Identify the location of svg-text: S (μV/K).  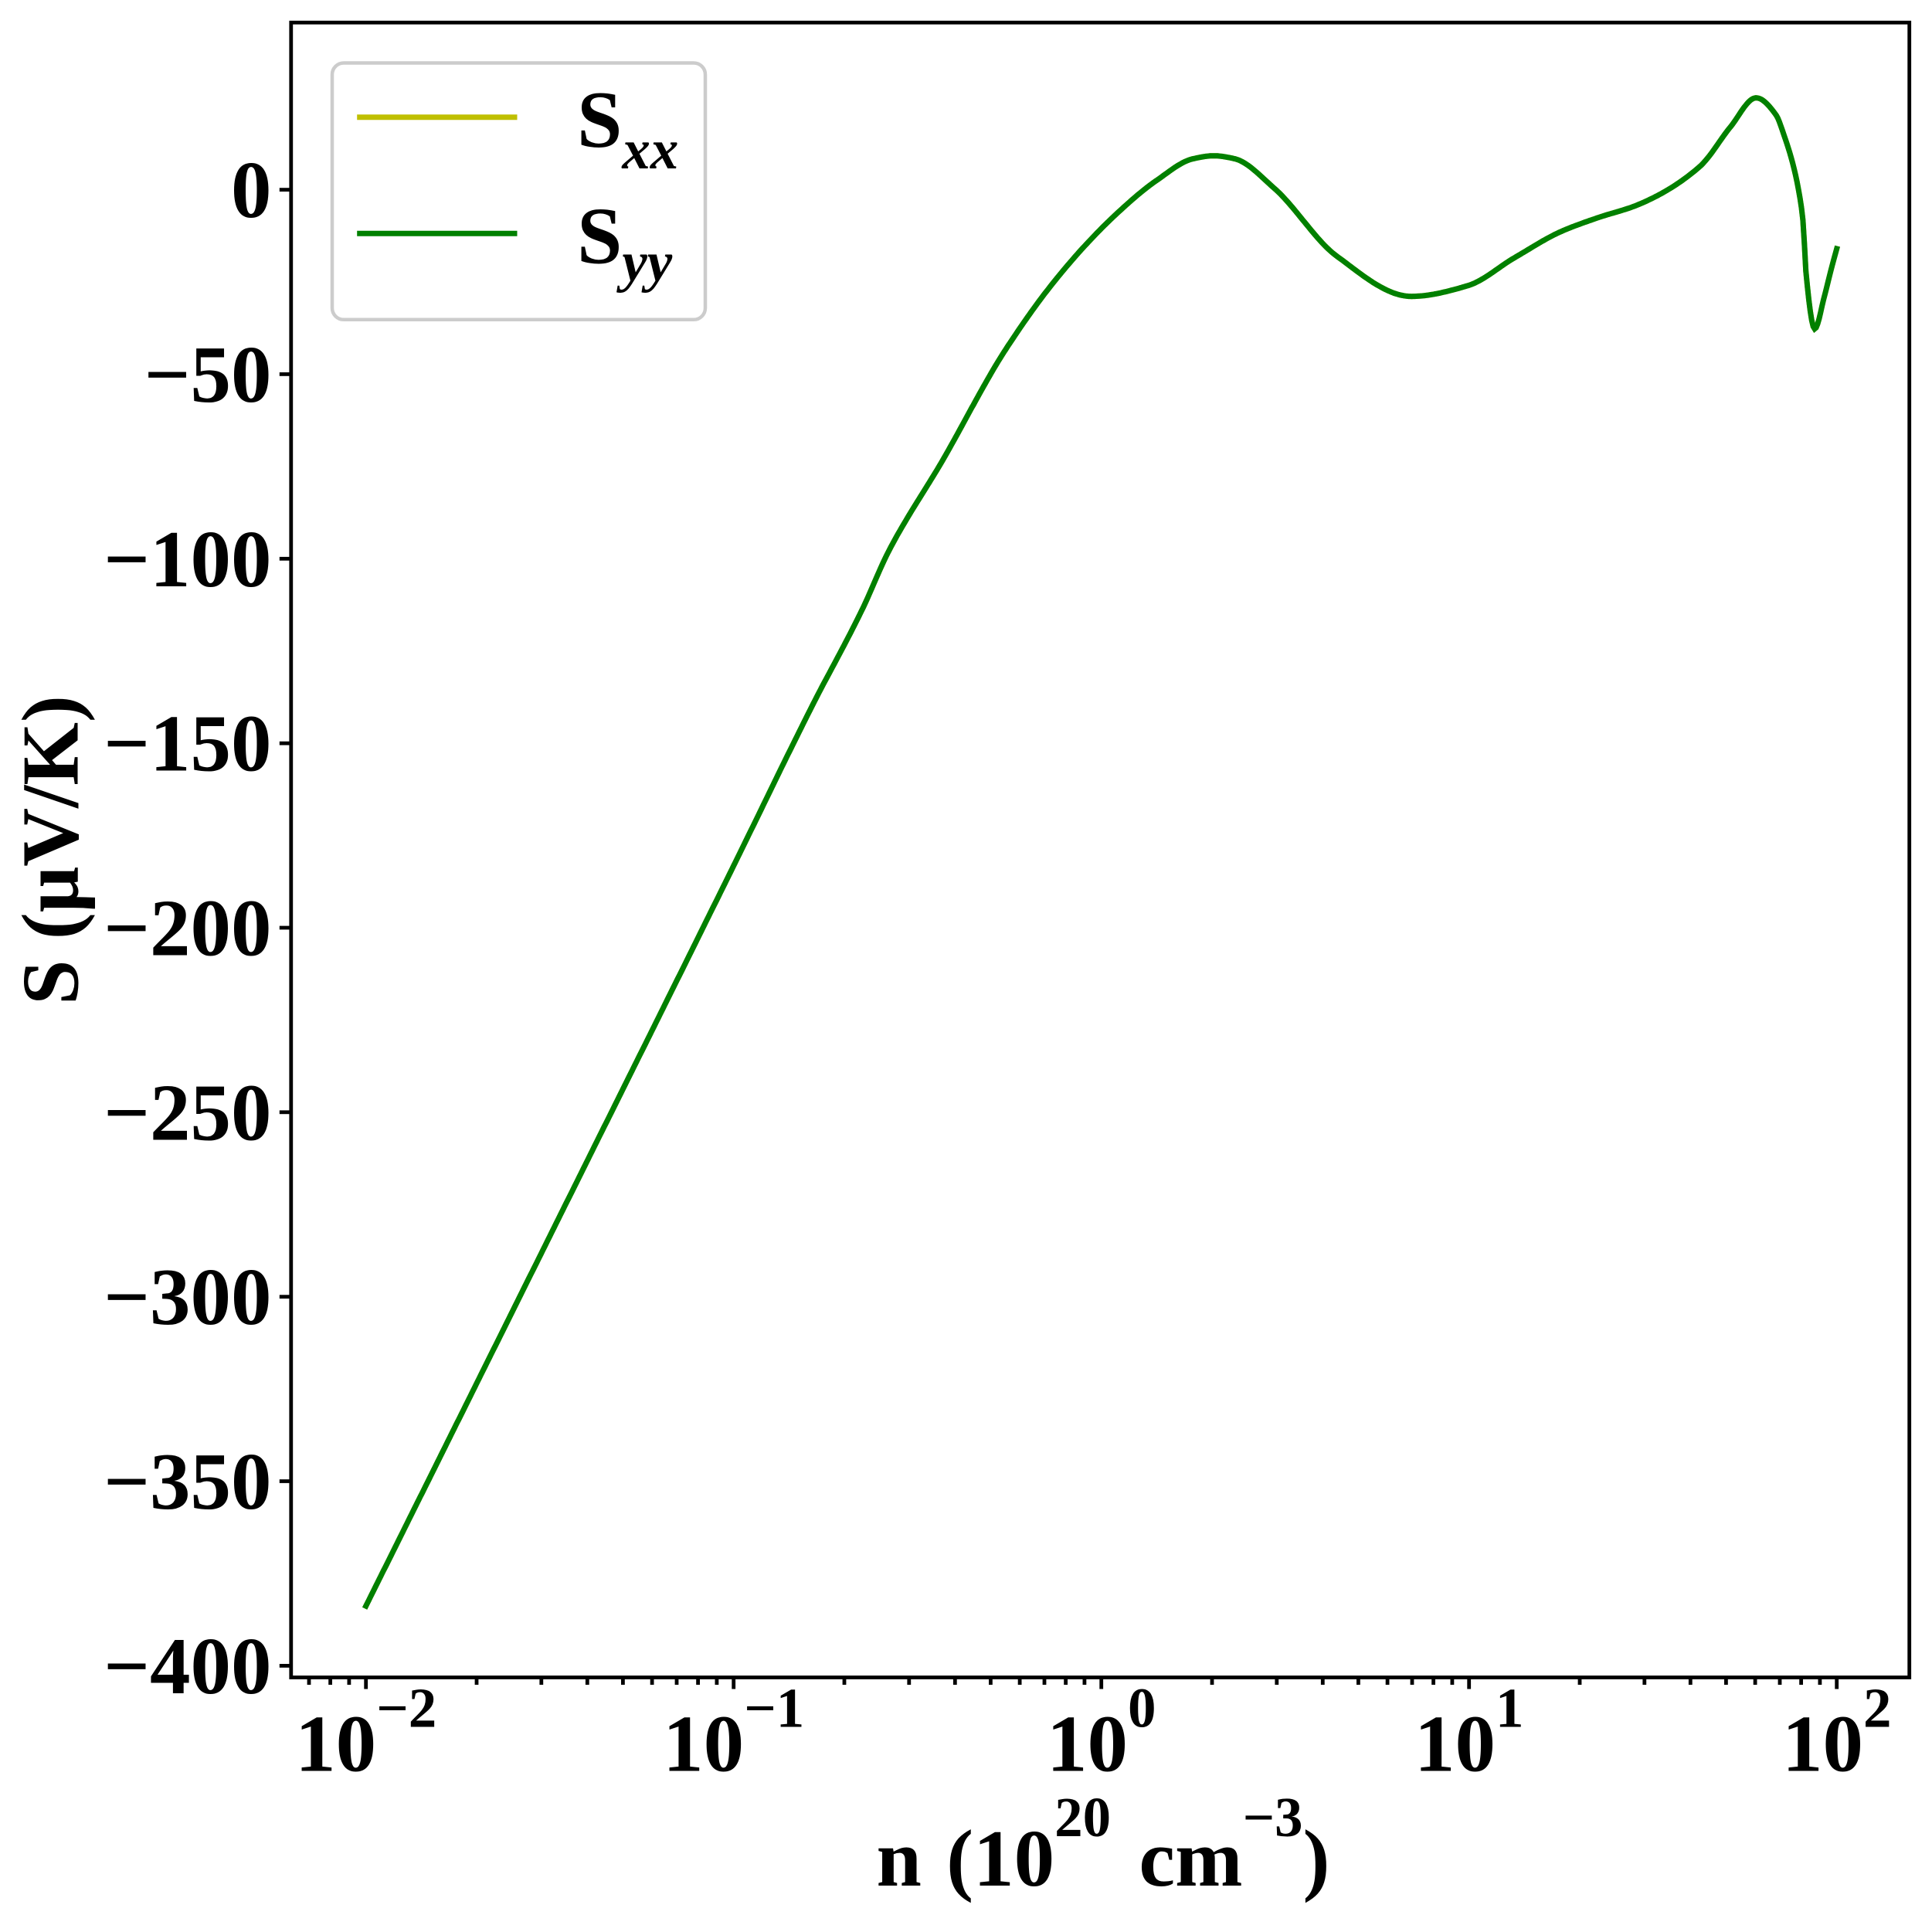
(51, 850).